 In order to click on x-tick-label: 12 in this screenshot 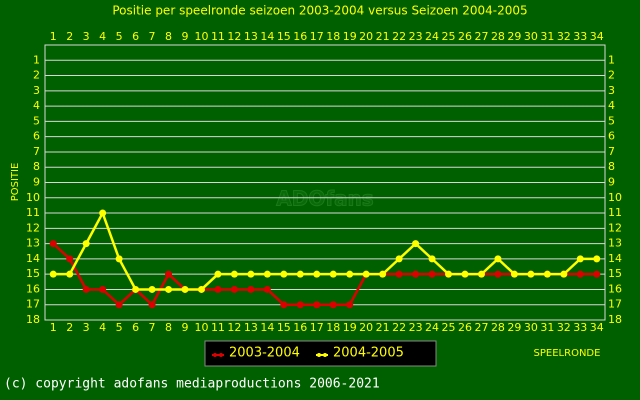, I will do `click(234, 327)`.